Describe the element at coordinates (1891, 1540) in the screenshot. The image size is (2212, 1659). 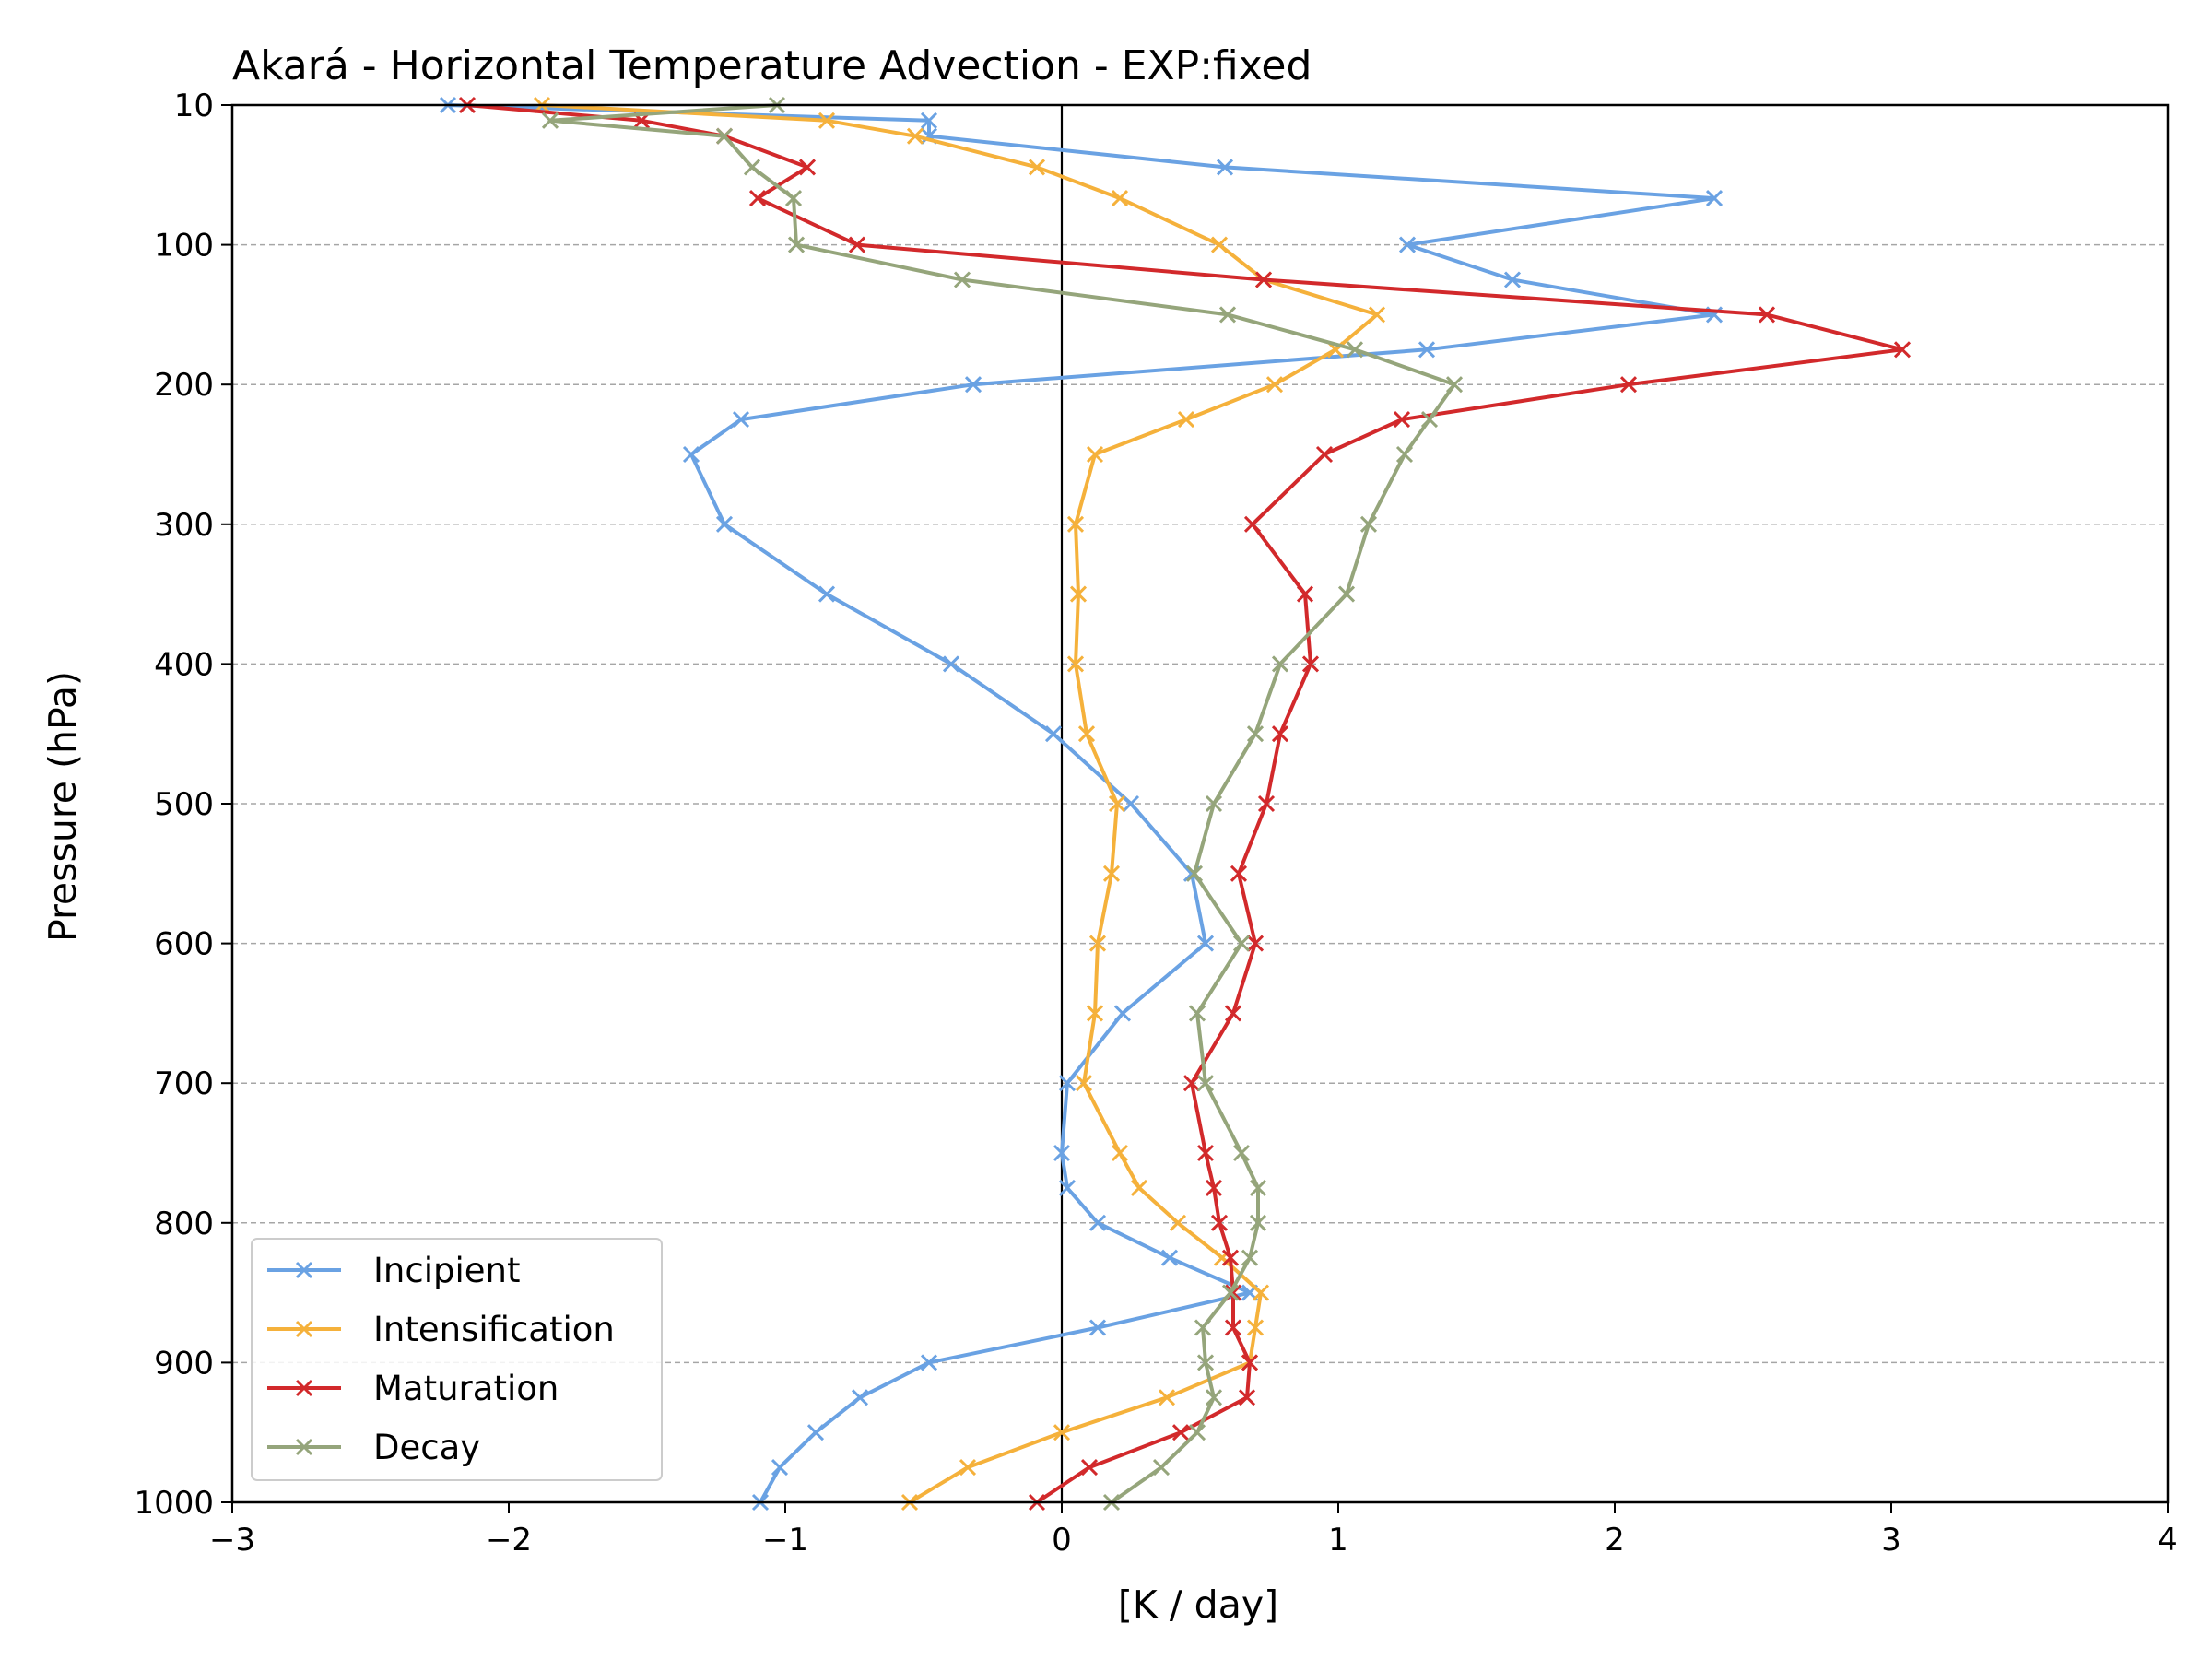
I see `x-tick-label: 3` at that location.